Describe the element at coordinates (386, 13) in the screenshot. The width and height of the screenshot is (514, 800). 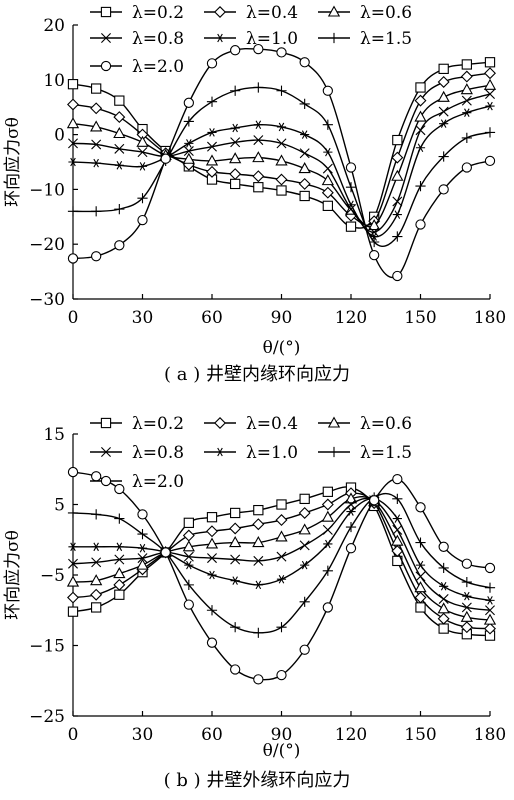
I see `legend-label-a-2: λ=0.6` at that location.